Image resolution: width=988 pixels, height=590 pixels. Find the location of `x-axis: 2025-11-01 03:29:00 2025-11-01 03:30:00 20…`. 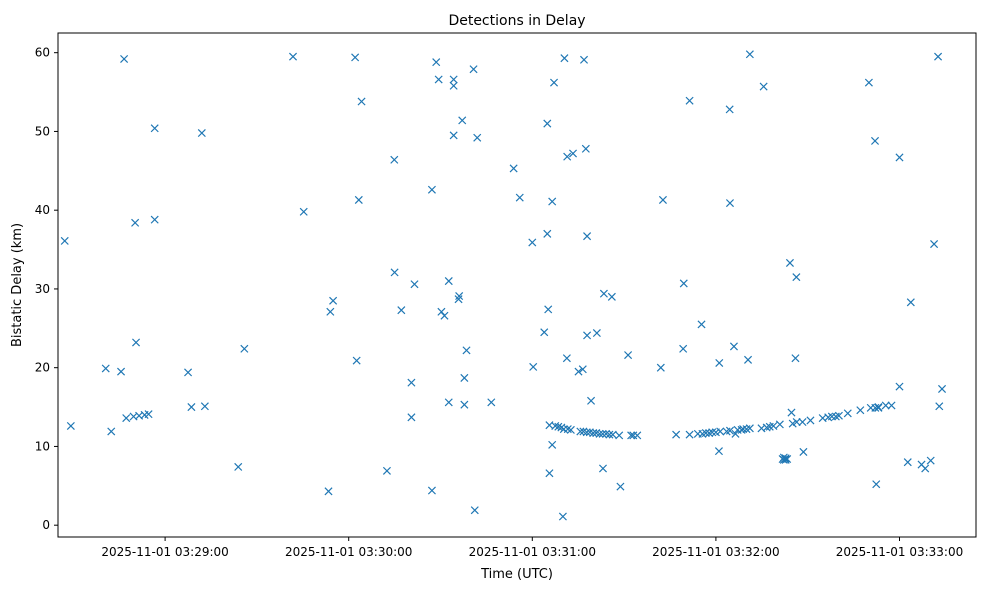

x-axis: 2025-11-01 03:29:00 2025-11-01 03:30:00 20… is located at coordinates (532, 548).